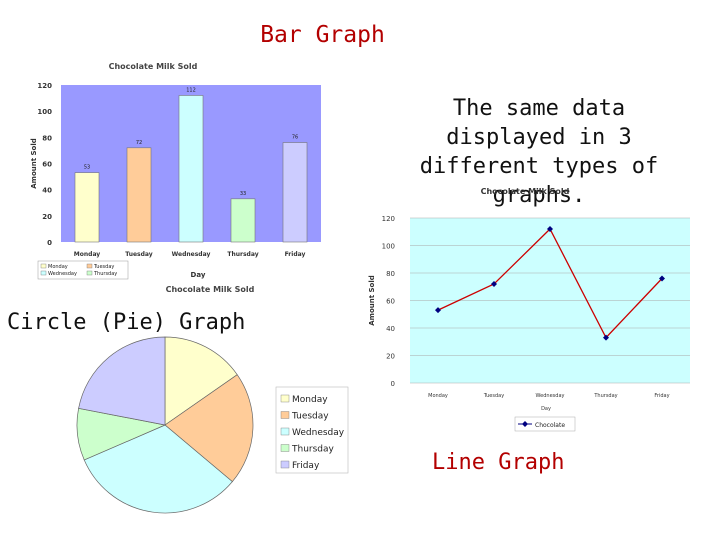 The width and height of the screenshot is (720, 540). I want to click on bar-data-label: 33, so click(243, 194).